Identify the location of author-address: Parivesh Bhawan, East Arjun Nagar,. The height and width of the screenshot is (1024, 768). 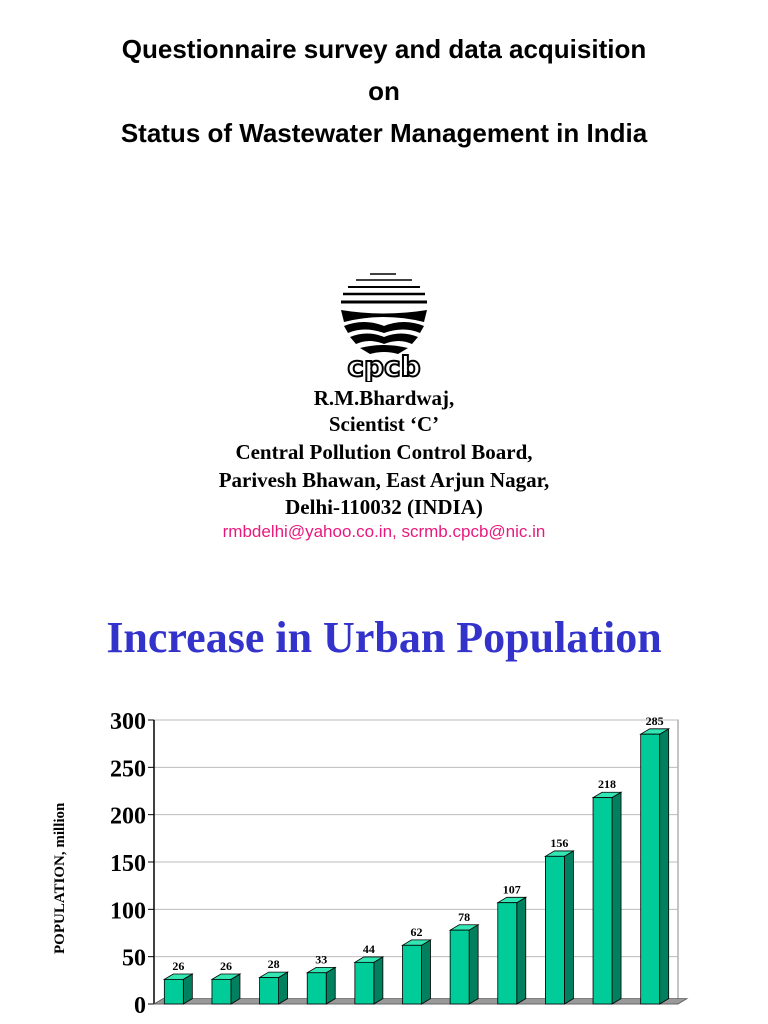
(384, 480).